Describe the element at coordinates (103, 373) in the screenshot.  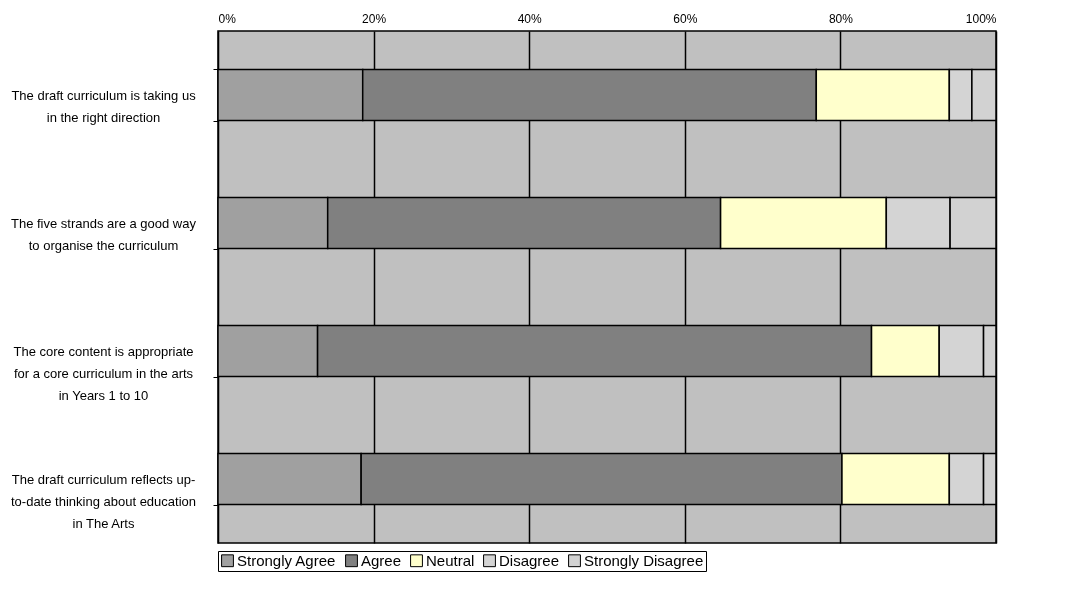
I see `y-tick-label: The core content is appropriate for a core curriculum in the arts in Years 1 to 10` at that location.